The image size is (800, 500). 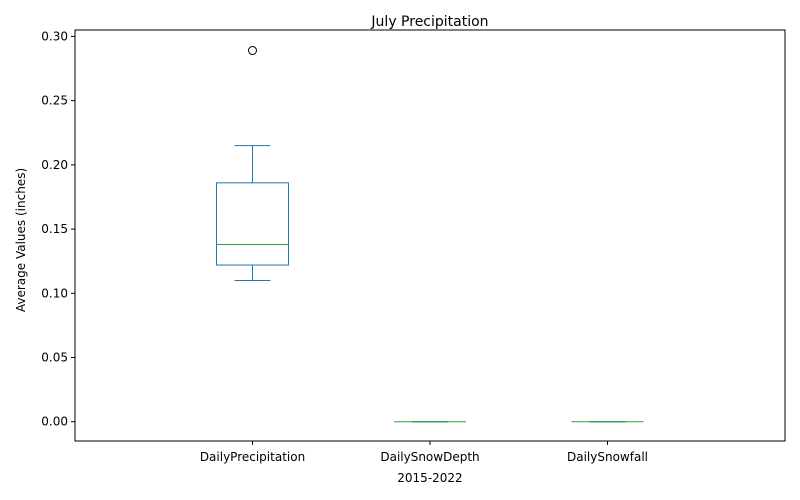 What do you see at coordinates (252, 457) in the screenshot?
I see `x-tick-label: DailyPrecipitation` at bounding box center [252, 457].